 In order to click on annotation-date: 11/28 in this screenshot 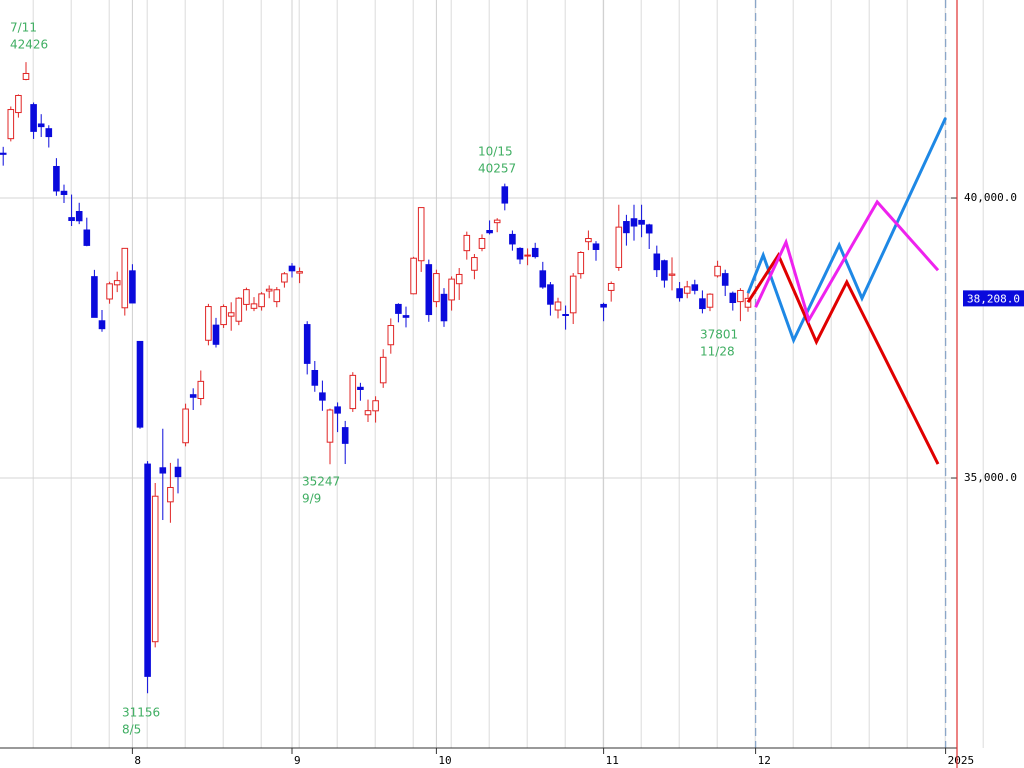, I will do `click(717, 352)`.